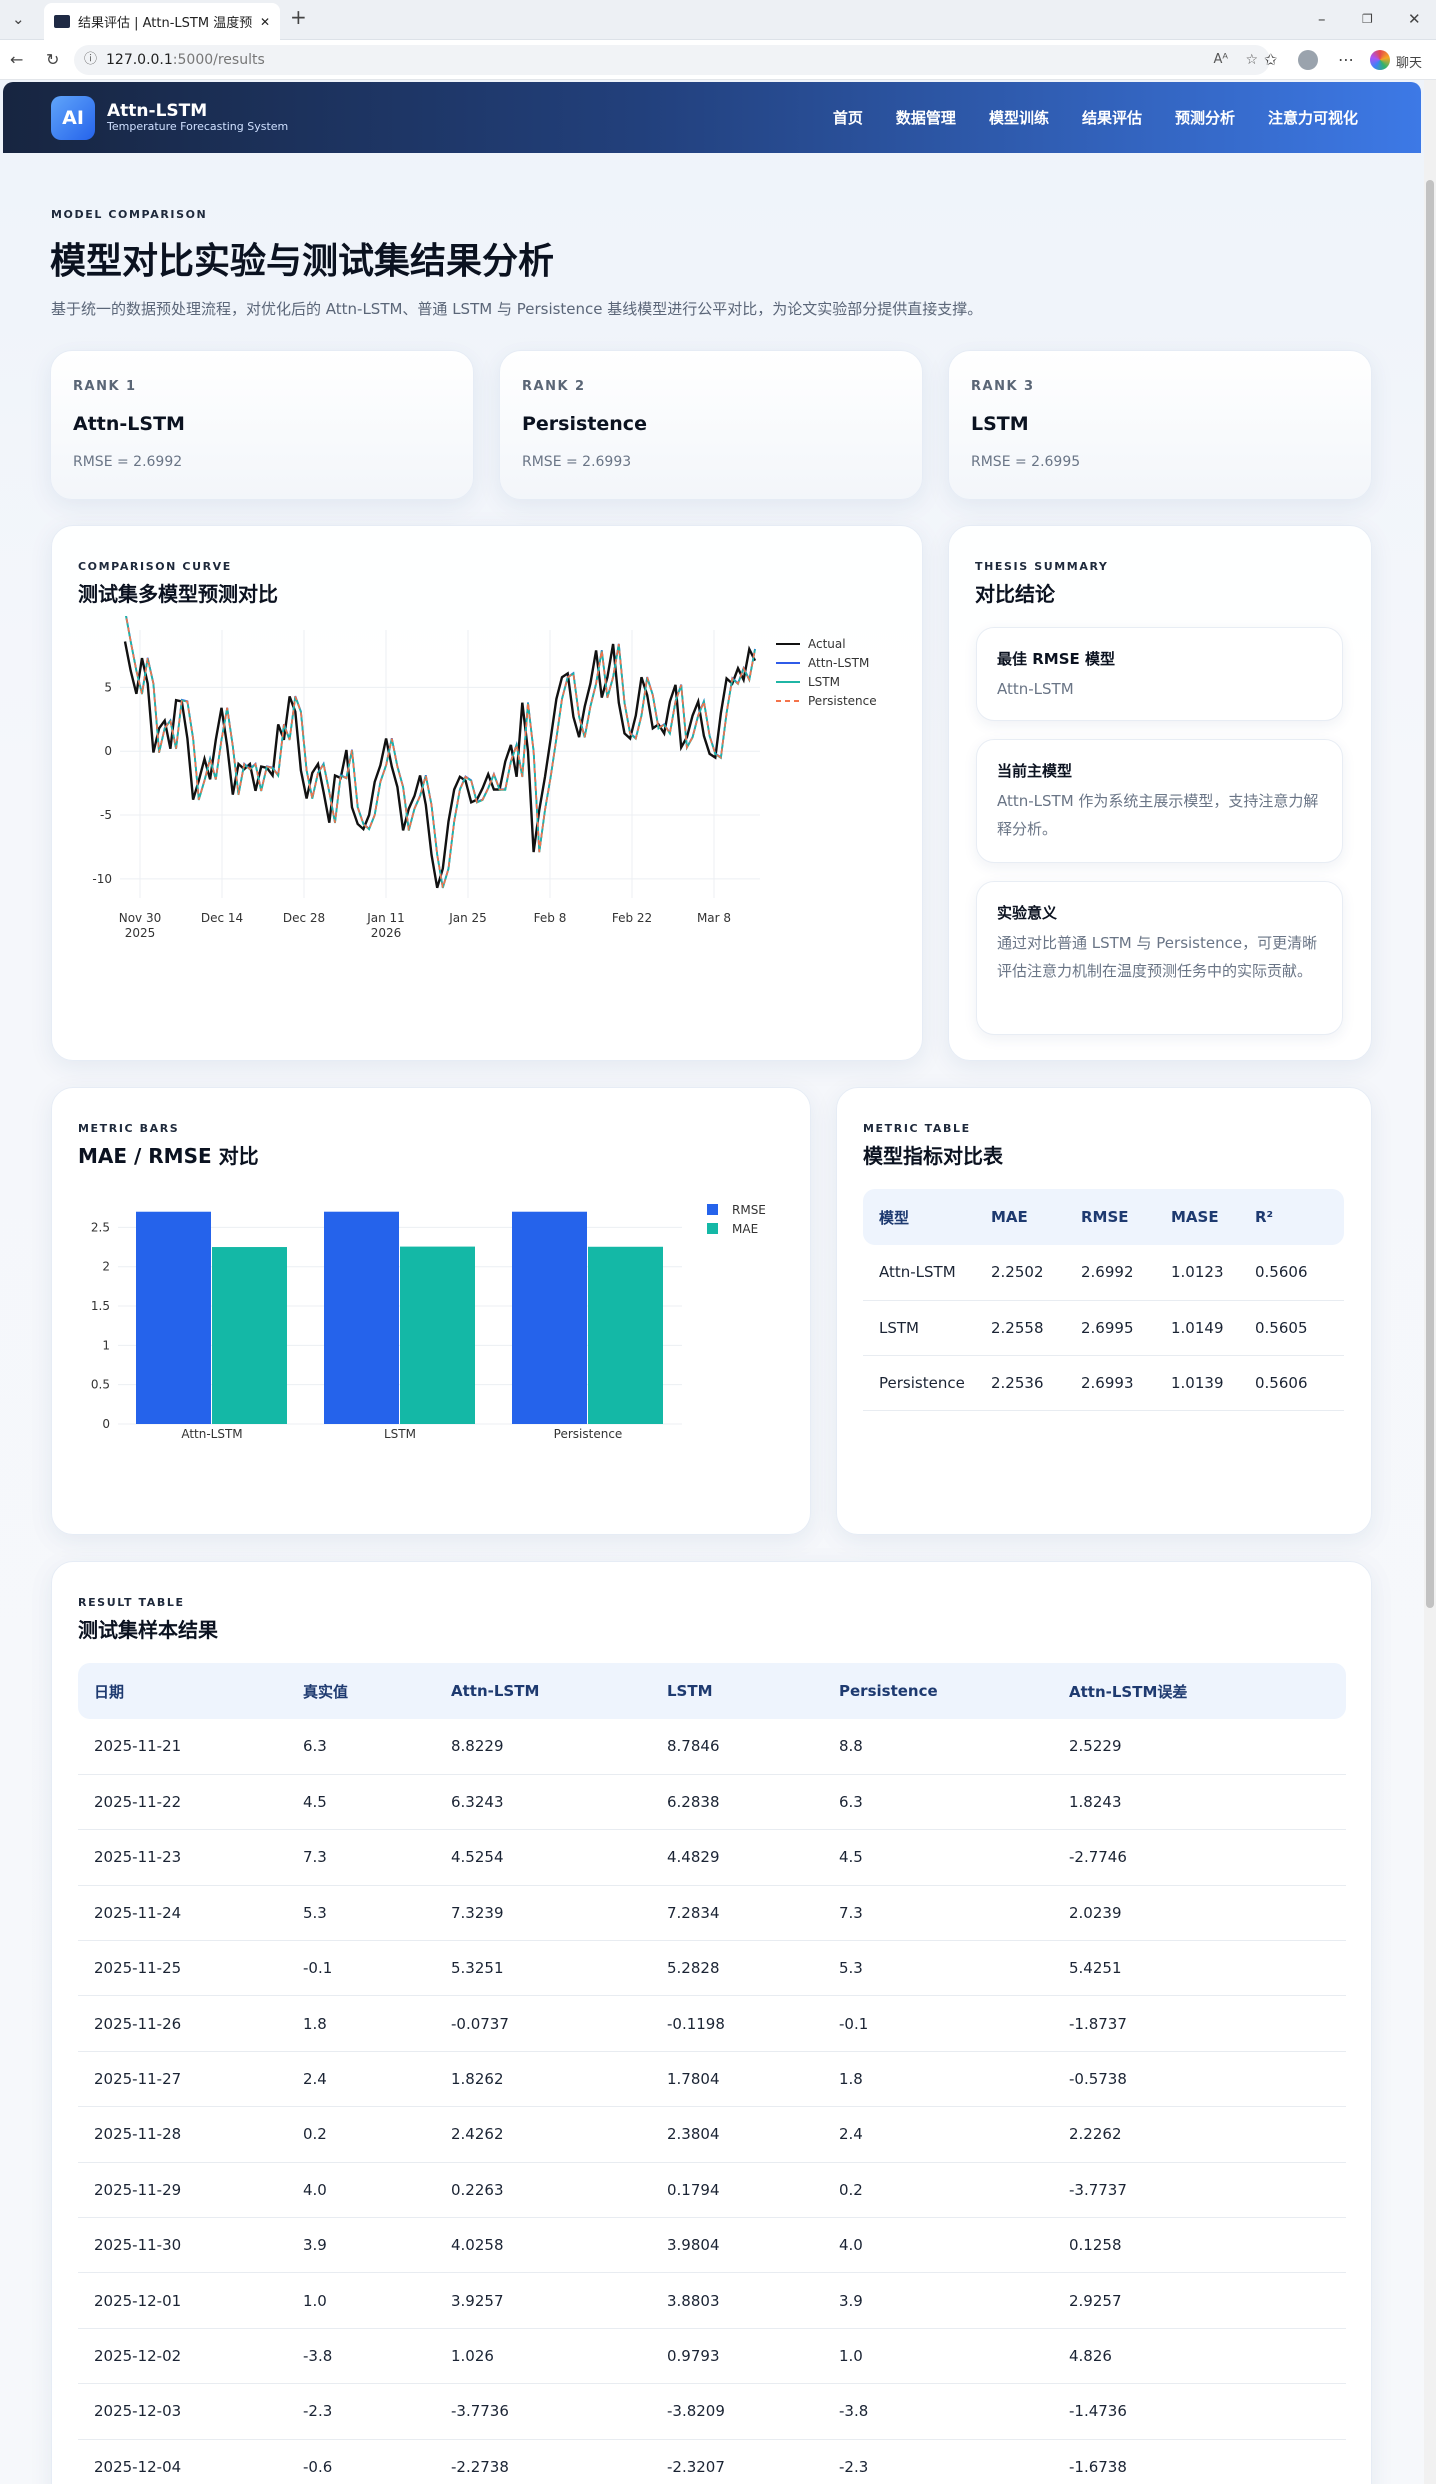 The height and width of the screenshot is (2484, 1436). Describe the element at coordinates (933, 1156) in the screenshot. I see `metric-table-title: 模型指标对比表` at that location.